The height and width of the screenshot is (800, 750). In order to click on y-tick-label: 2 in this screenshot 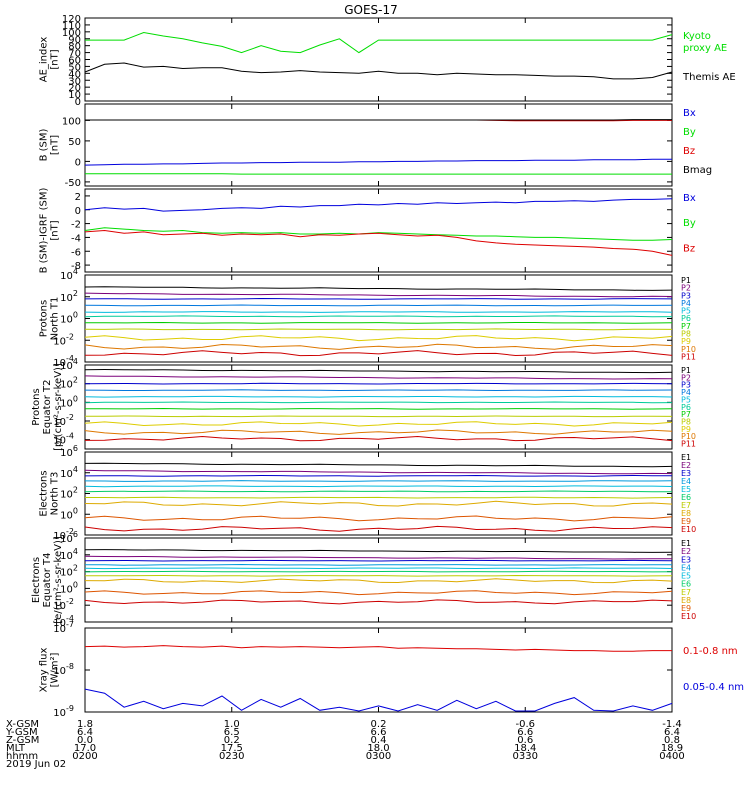, I will do `click(78, 197)`.